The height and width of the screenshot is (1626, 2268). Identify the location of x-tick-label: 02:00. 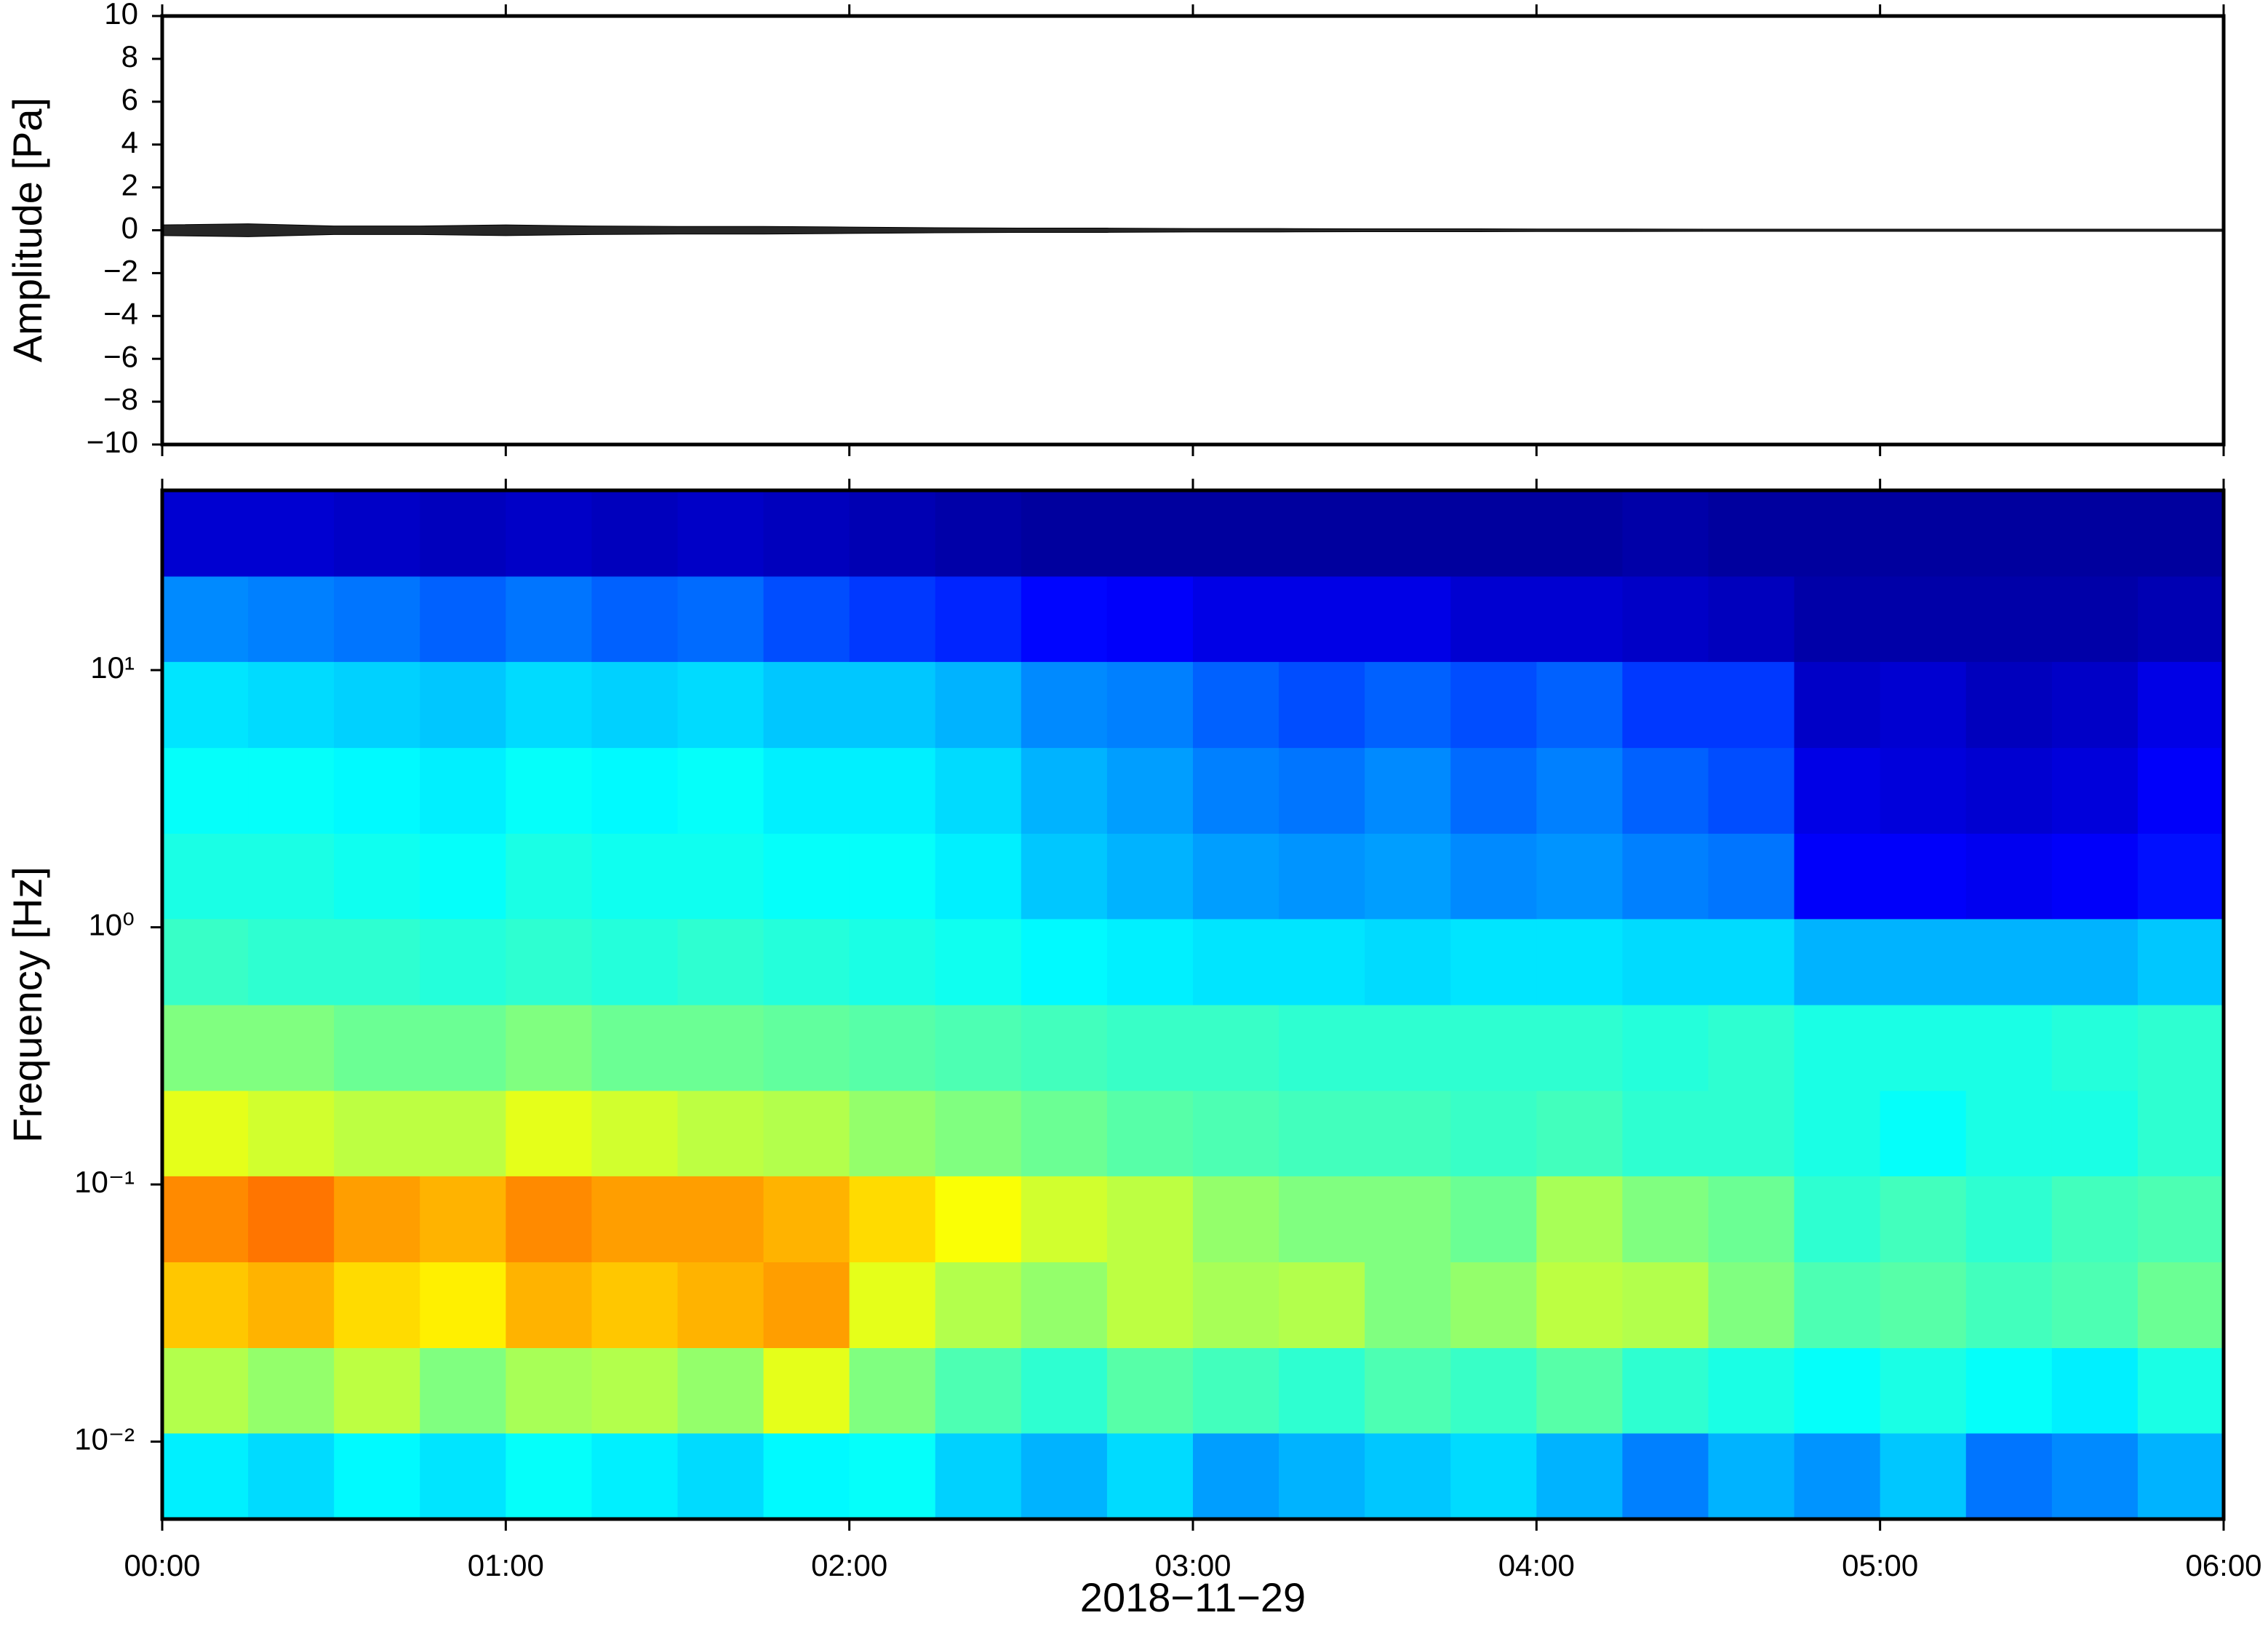
(849, 1565).